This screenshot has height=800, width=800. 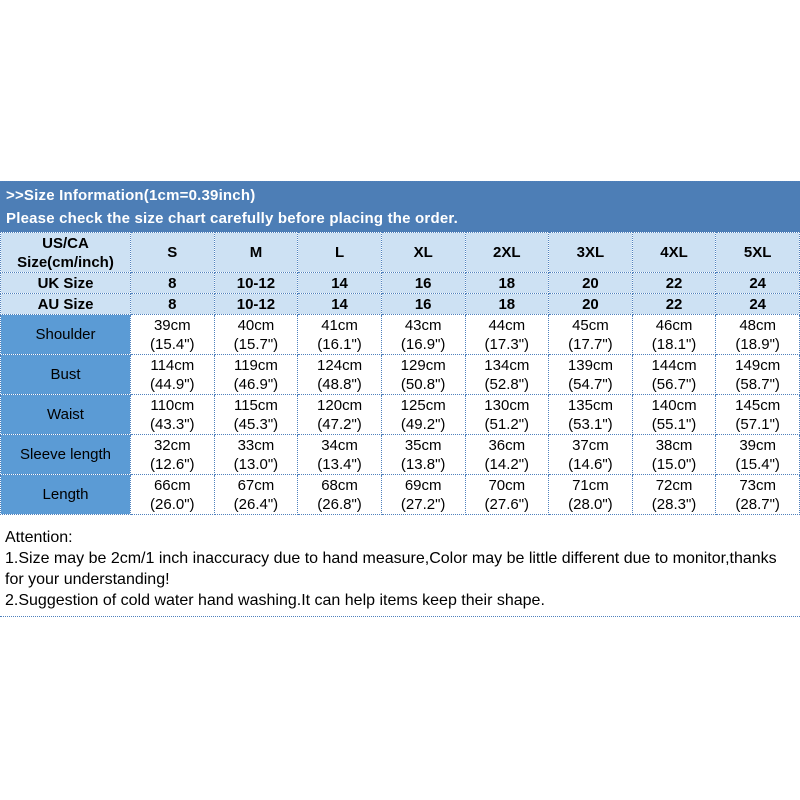 What do you see at coordinates (340, 405) in the screenshot?
I see `measure-value-cell-text: 120cm` at bounding box center [340, 405].